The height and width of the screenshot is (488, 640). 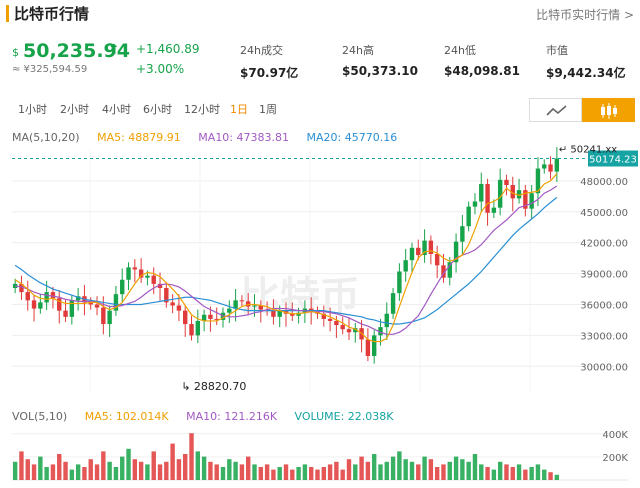 I want to click on tab-1w: 1周, so click(x=268, y=109).